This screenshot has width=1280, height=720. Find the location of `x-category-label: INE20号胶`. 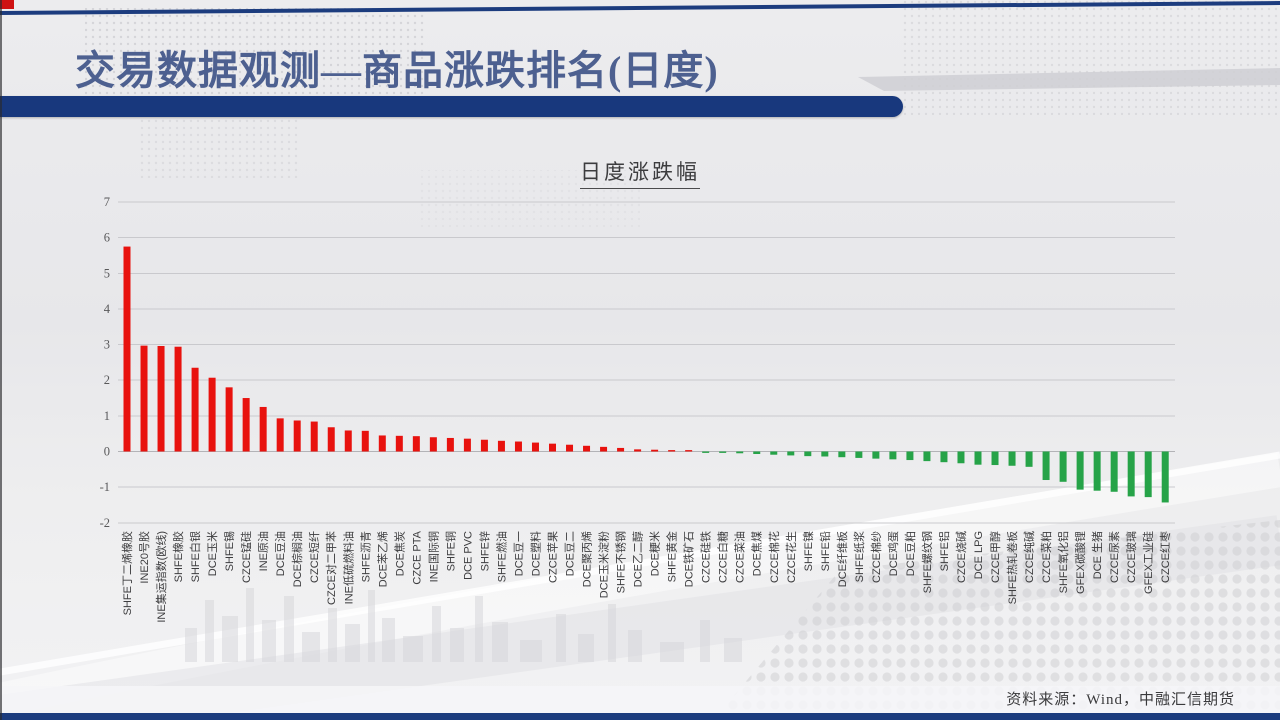

x-category-label: INE20号胶 is located at coordinates (144, 557).